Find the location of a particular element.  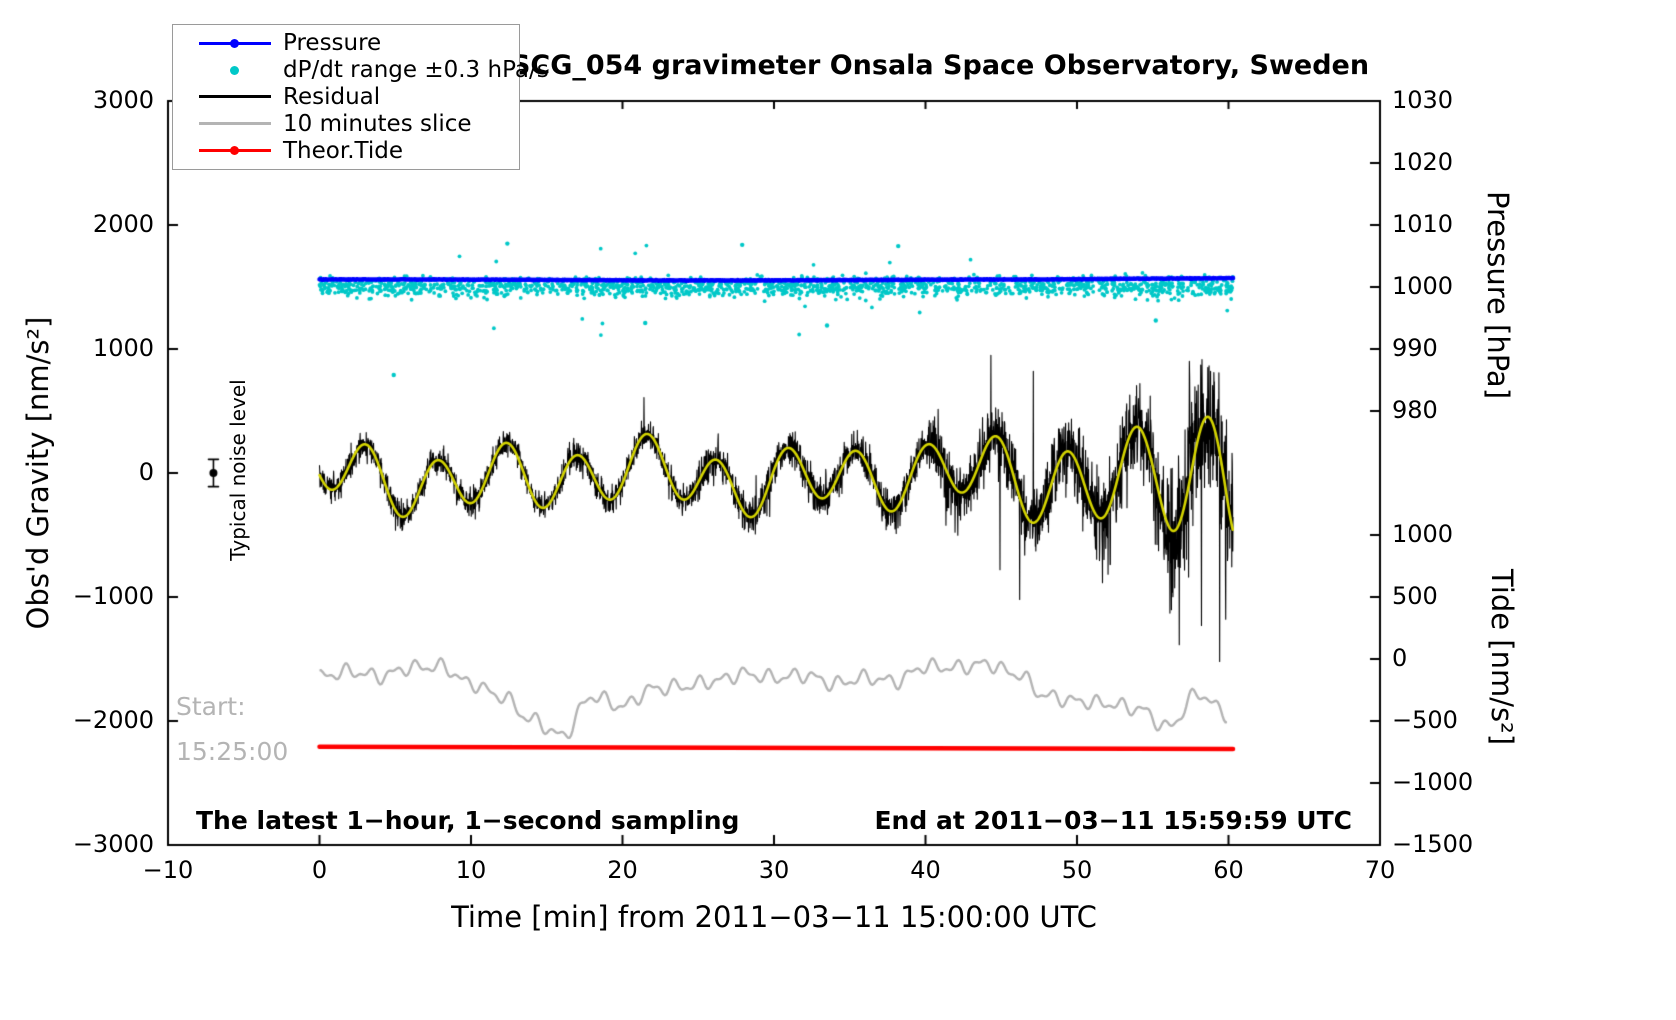

y-left-tick-label: 3000 is located at coordinates (123, 100).